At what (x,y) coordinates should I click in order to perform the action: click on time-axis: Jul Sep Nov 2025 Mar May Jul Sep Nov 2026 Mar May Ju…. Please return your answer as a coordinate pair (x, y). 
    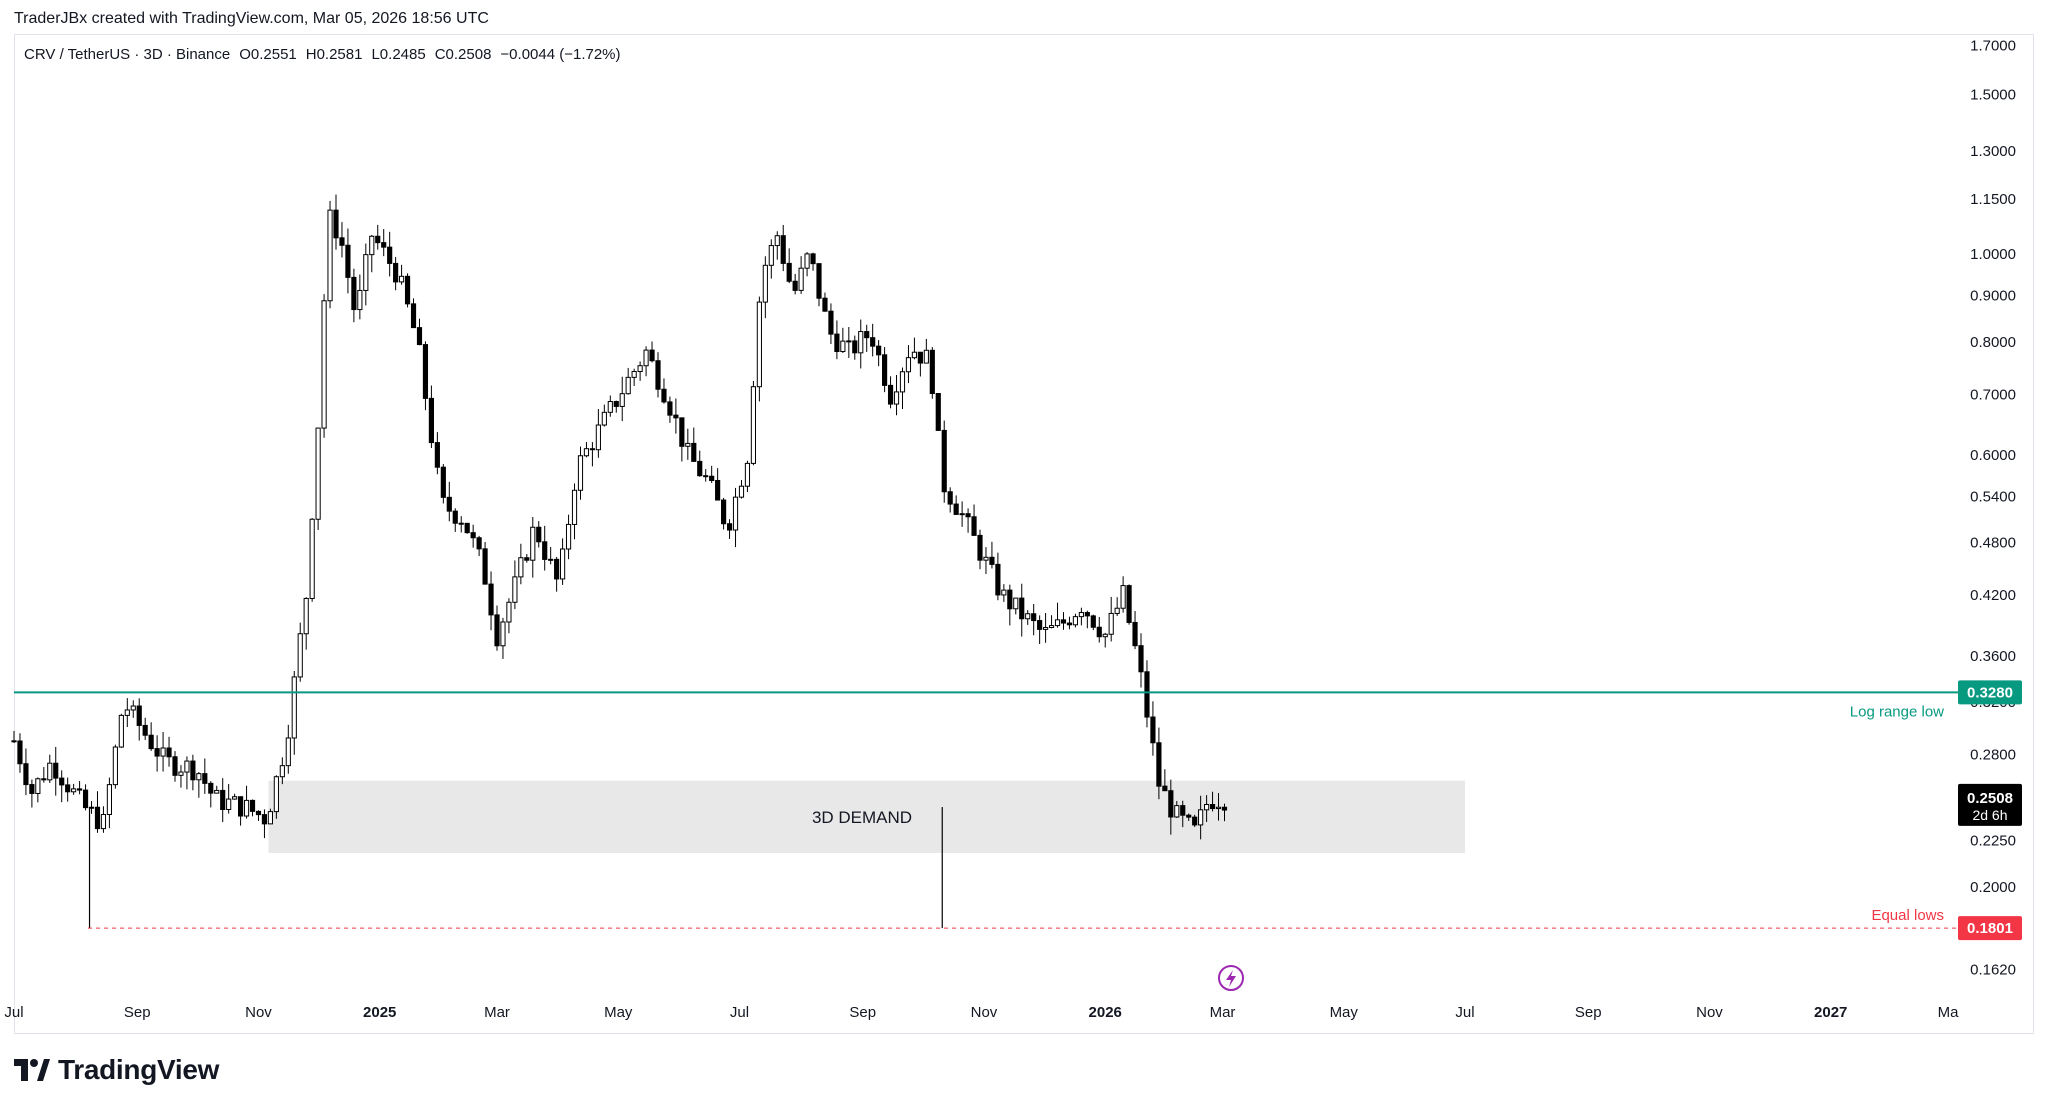
    Looking at the image, I should click on (981, 1012).